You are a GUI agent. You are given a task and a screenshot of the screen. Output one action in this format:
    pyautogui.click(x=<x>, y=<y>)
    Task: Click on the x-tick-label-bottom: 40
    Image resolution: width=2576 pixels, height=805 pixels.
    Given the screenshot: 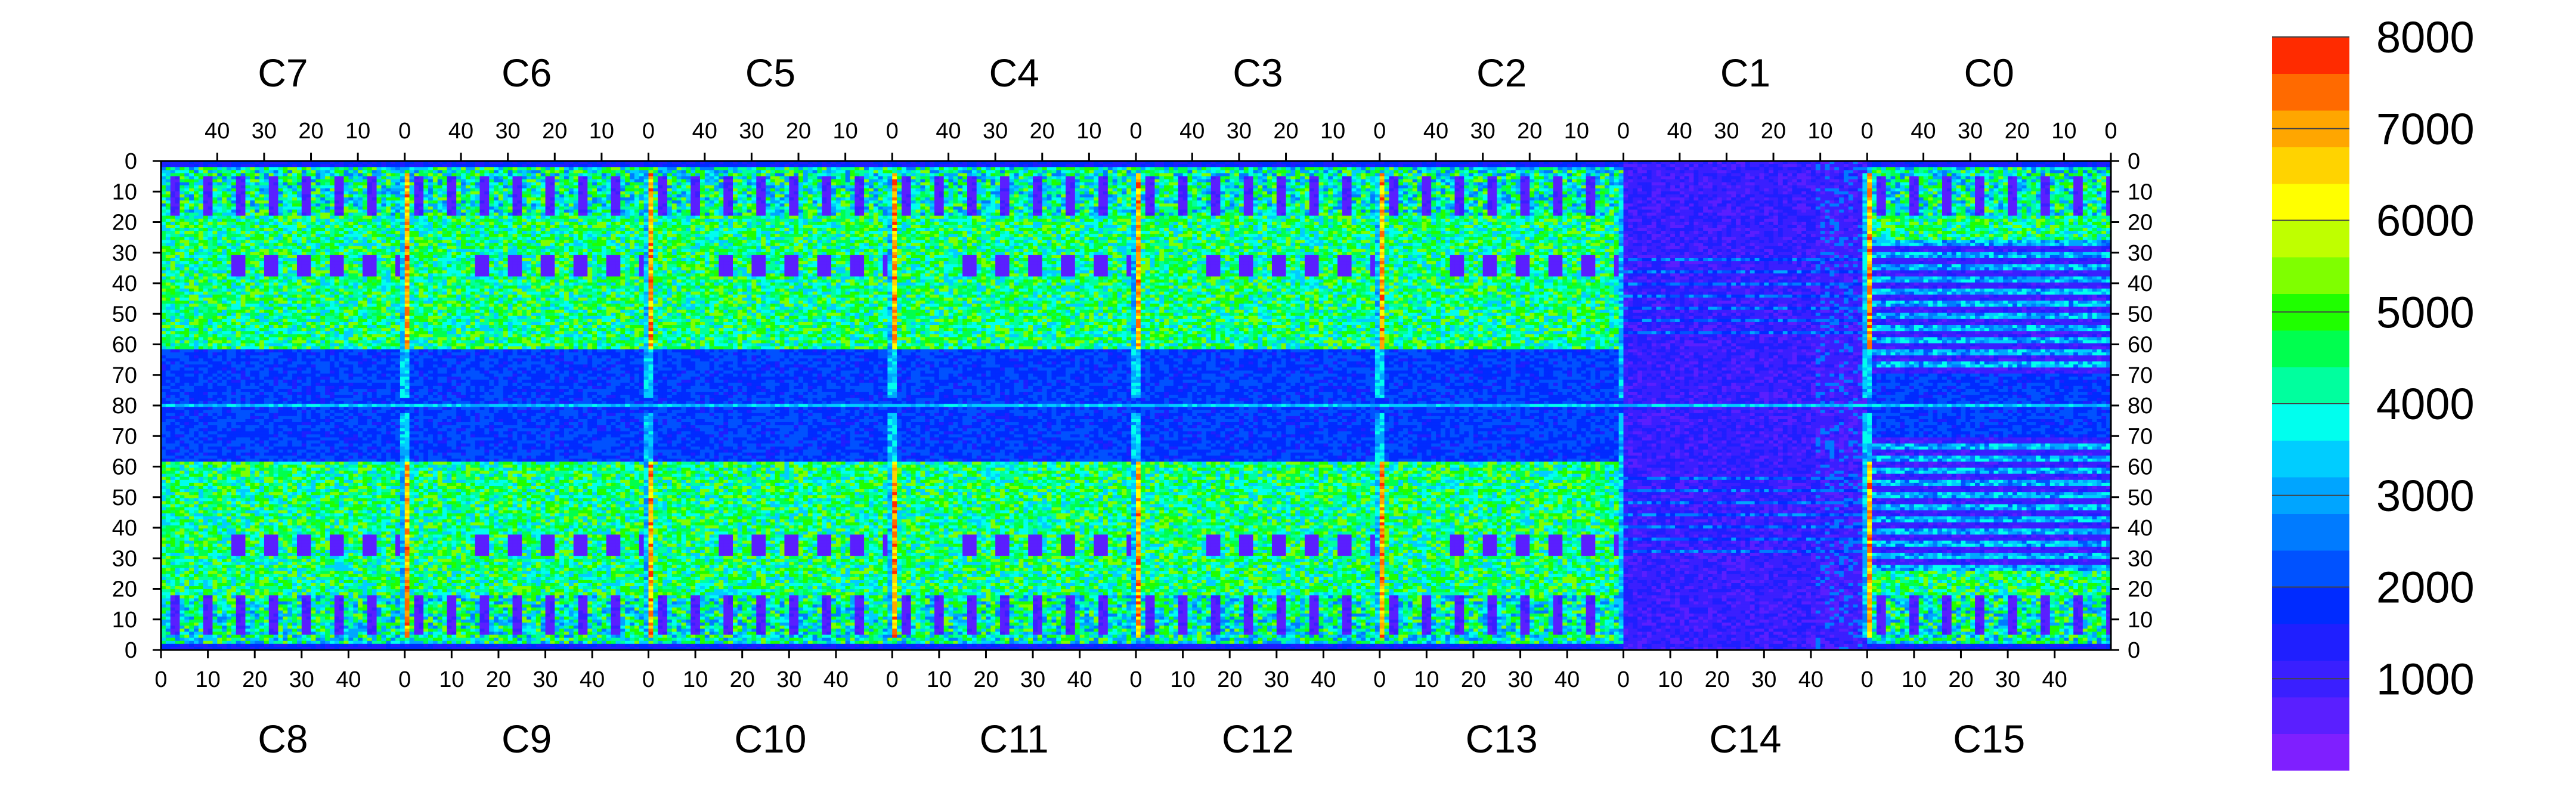 What is the action you would take?
    pyautogui.click(x=1810, y=680)
    